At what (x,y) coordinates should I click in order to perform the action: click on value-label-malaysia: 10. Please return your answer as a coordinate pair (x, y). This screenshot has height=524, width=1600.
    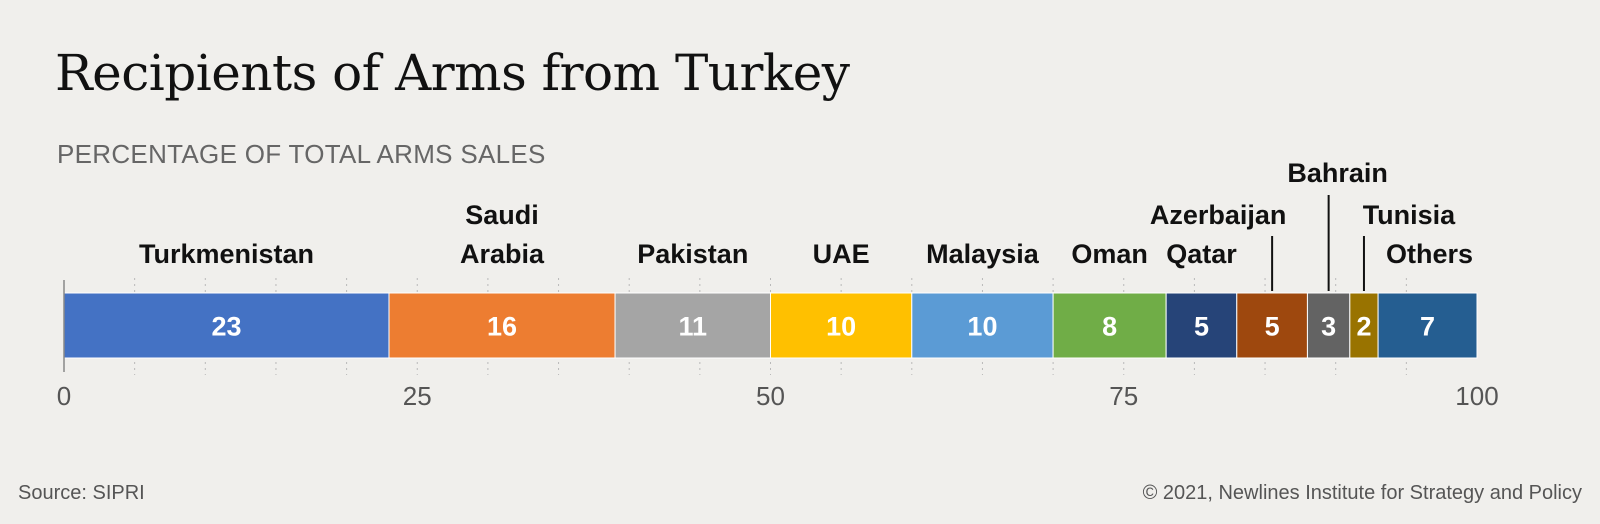
    Looking at the image, I should click on (982, 327).